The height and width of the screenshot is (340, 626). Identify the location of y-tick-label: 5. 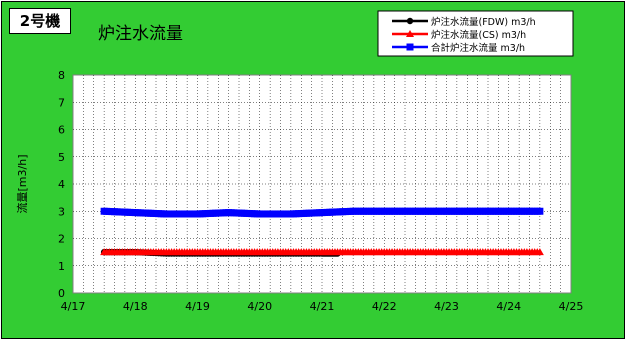
(61, 157).